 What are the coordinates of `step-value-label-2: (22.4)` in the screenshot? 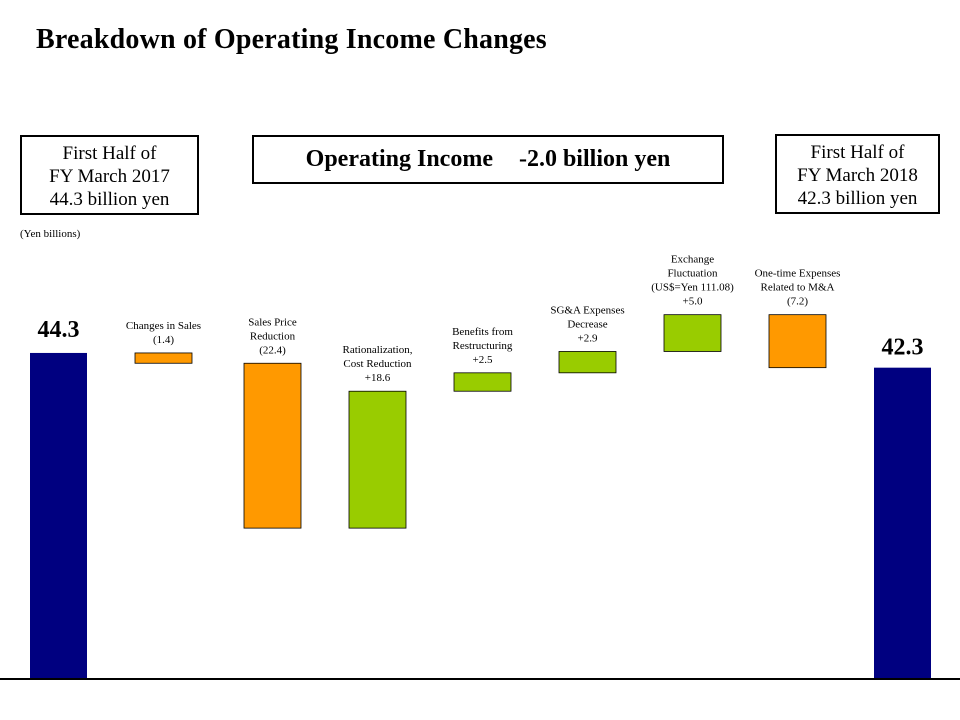 It's located at (272, 350).